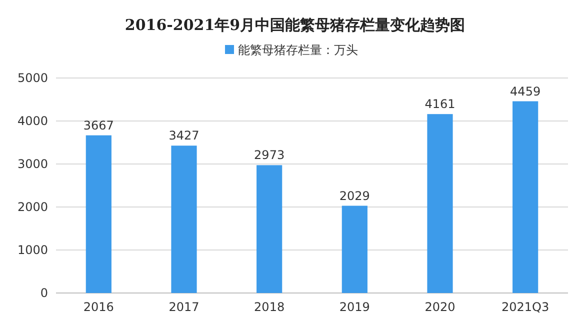  Describe the element at coordinates (298, 50) in the screenshot. I see `legend-label: 能繁母猪存栏量：万头` at that location.